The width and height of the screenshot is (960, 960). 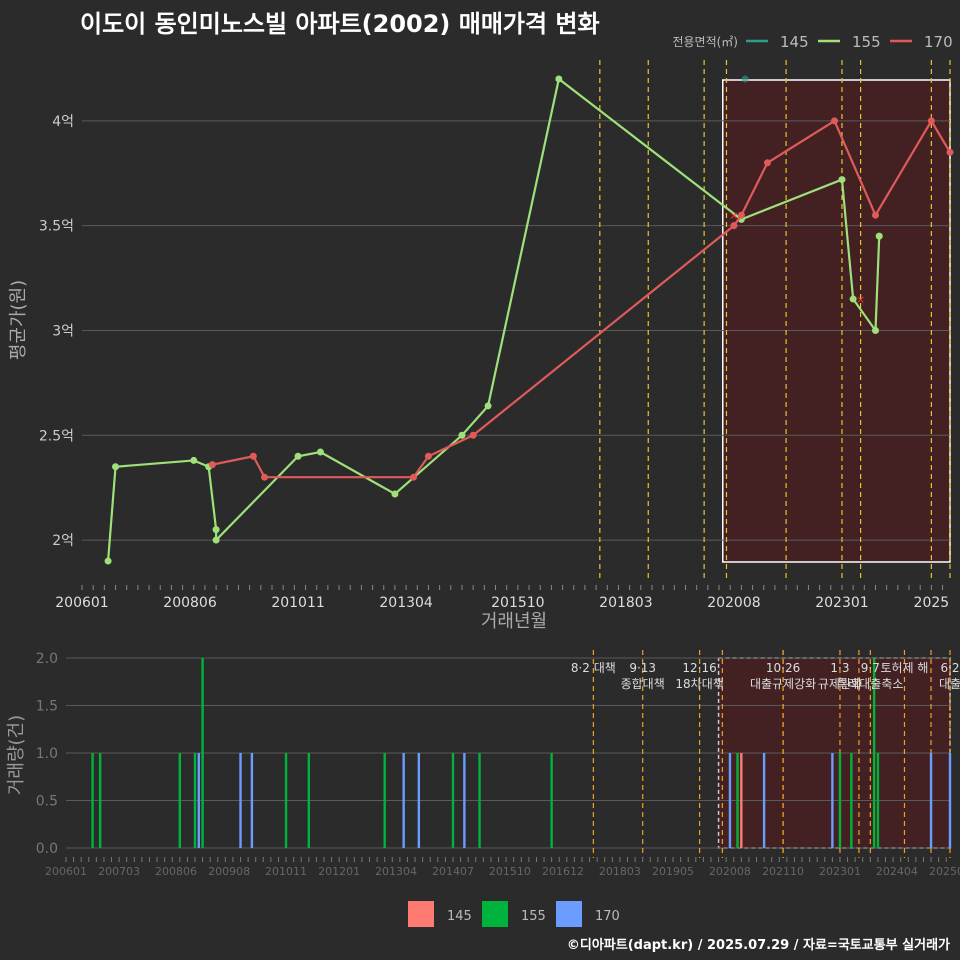 What do you see at coordinates (949, 684) in the screenshot?
I see `policy-annotation: 대출` at bounding box center [949, 684].